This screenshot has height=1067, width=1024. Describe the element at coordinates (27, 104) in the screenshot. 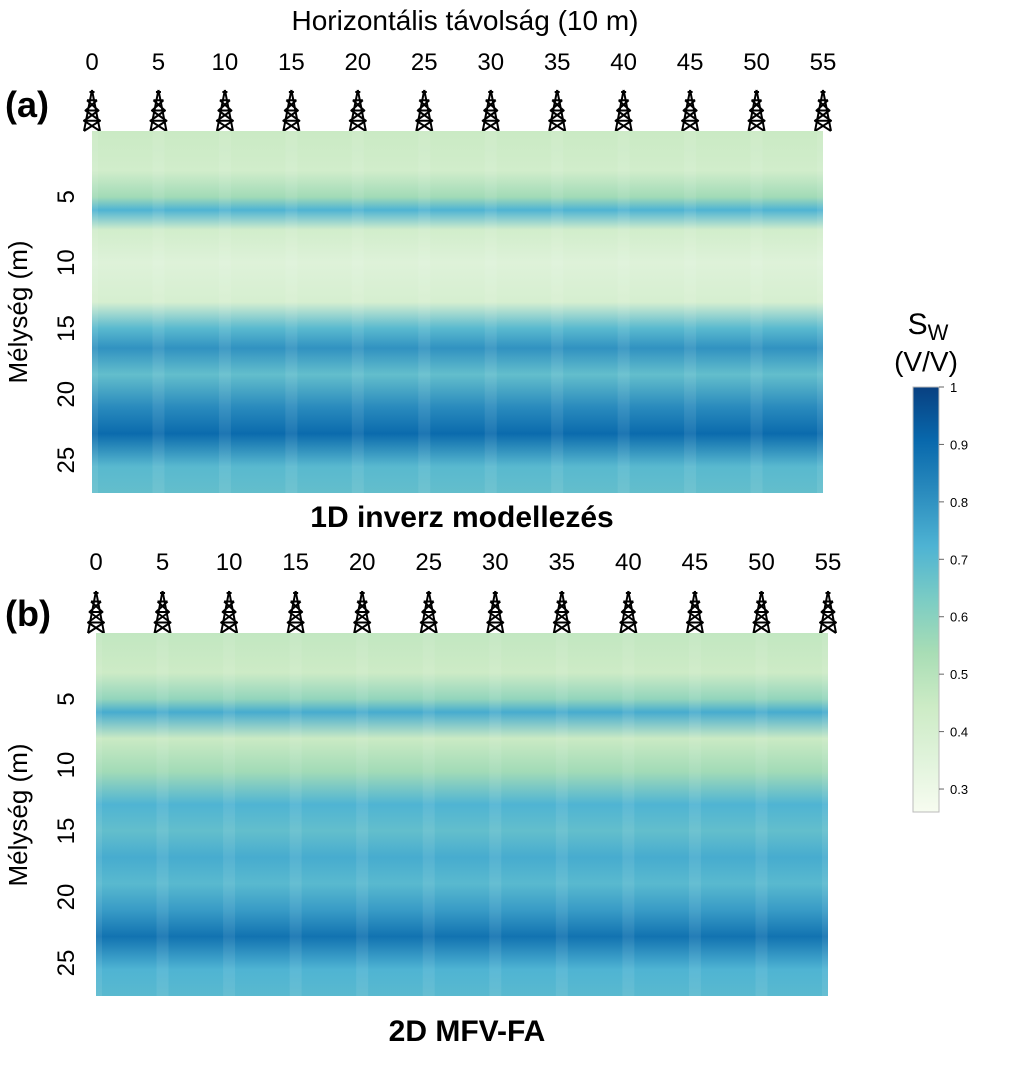

I see `panel-label-a: (a)` at that location.